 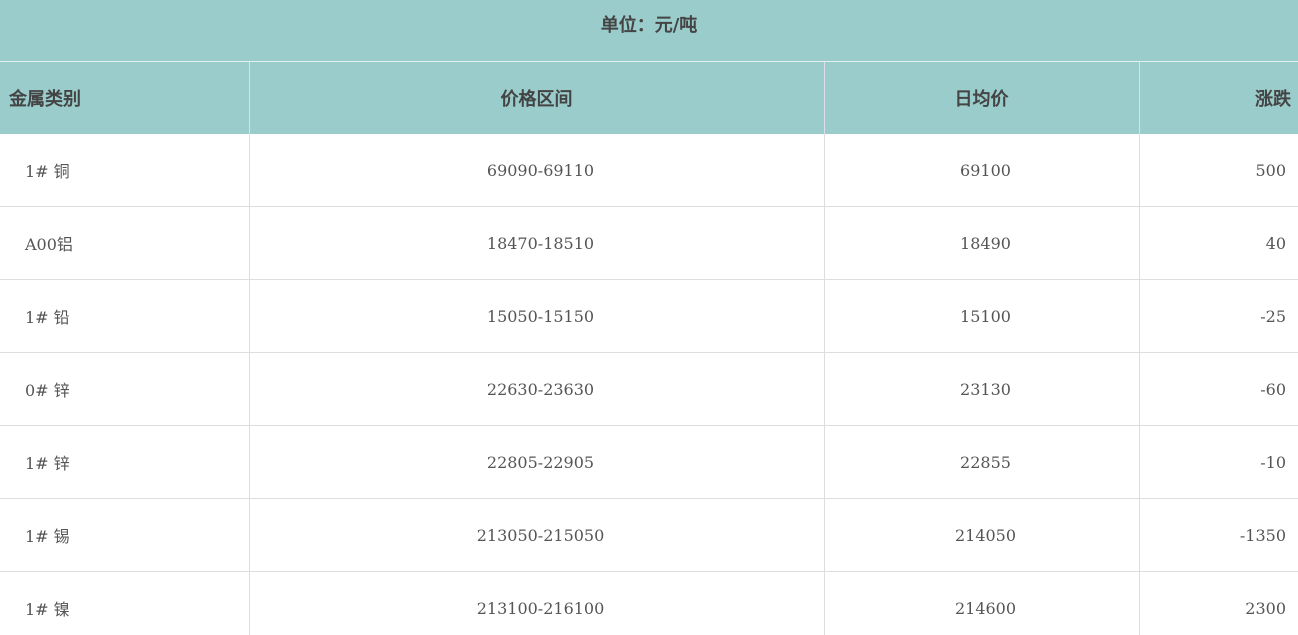 What do you see at coordinates (982, 535) in the screenshot?
I see `daily-average-cell: 214050` at bounding box center [982, 535].